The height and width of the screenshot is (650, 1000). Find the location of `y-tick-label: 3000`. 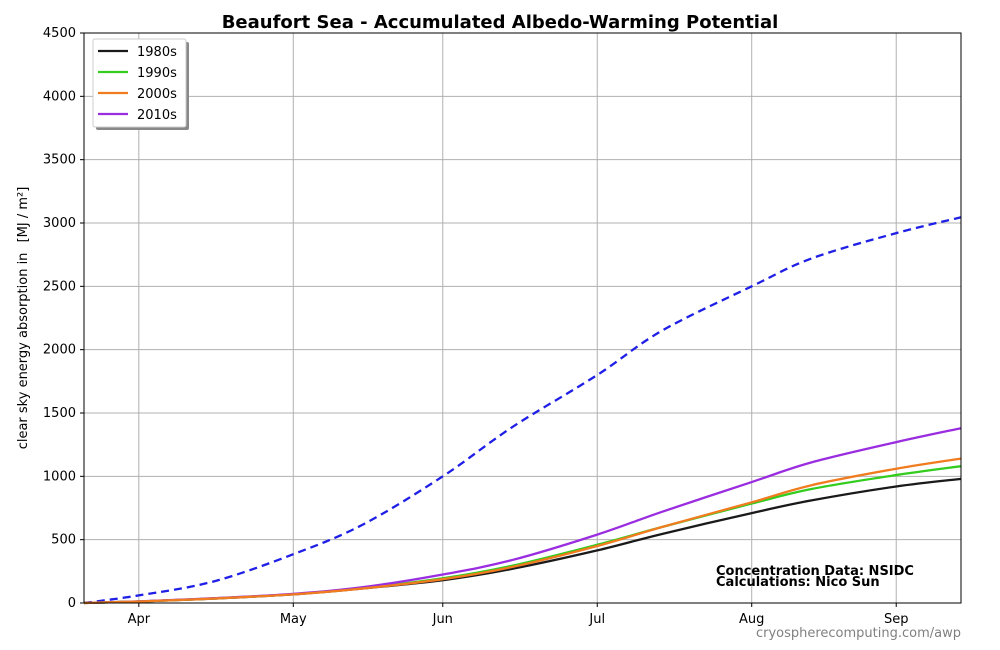

y-tick-label: 3000 is located at coordinates (59, 223).